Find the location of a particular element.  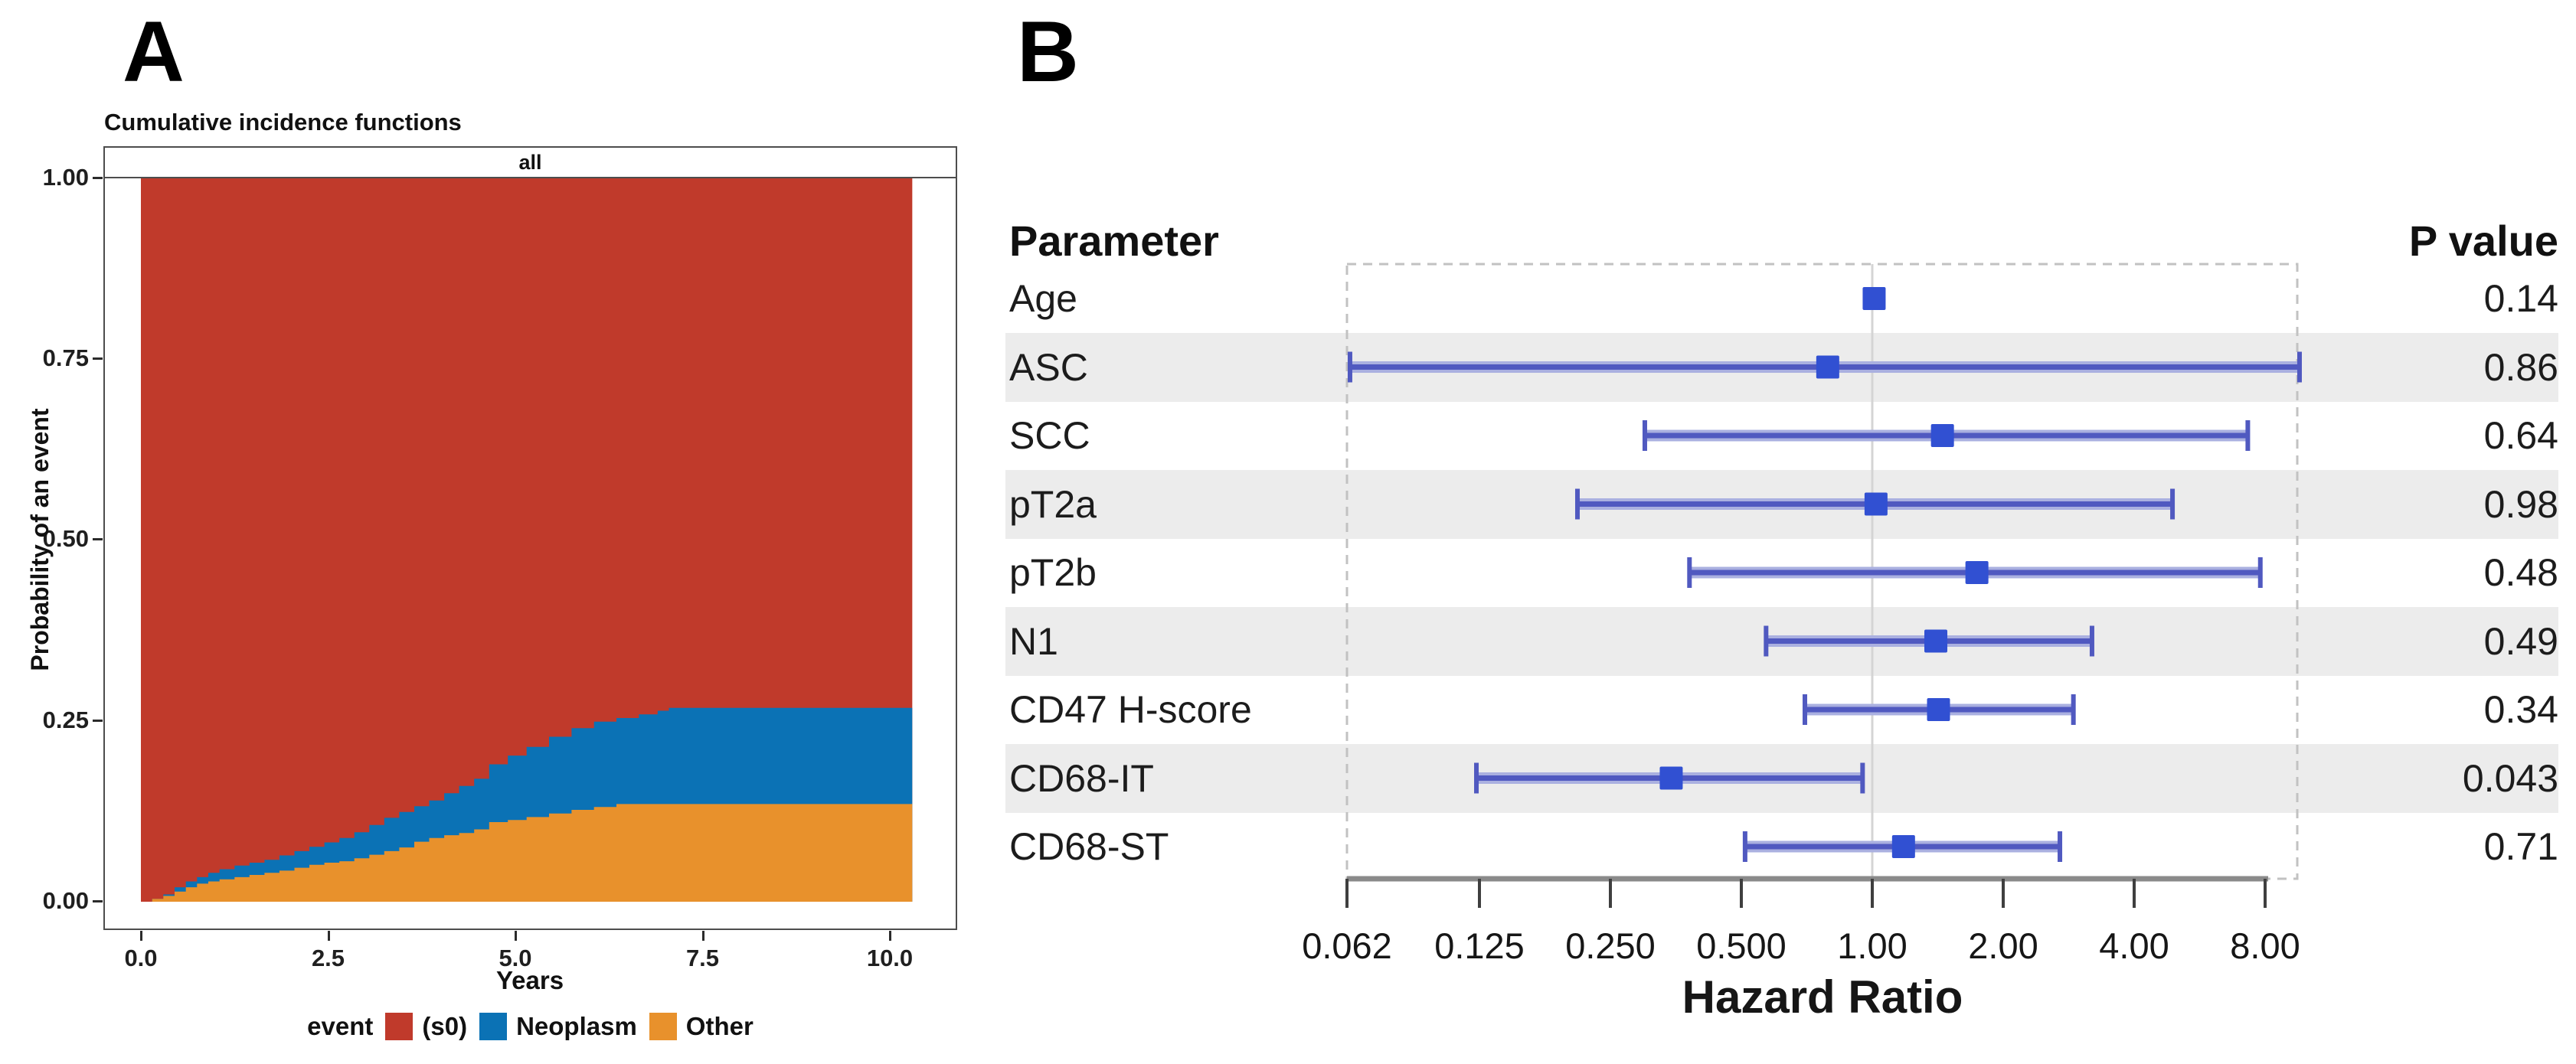

cif-legend-title: event is located at coordinates (340, 1026).